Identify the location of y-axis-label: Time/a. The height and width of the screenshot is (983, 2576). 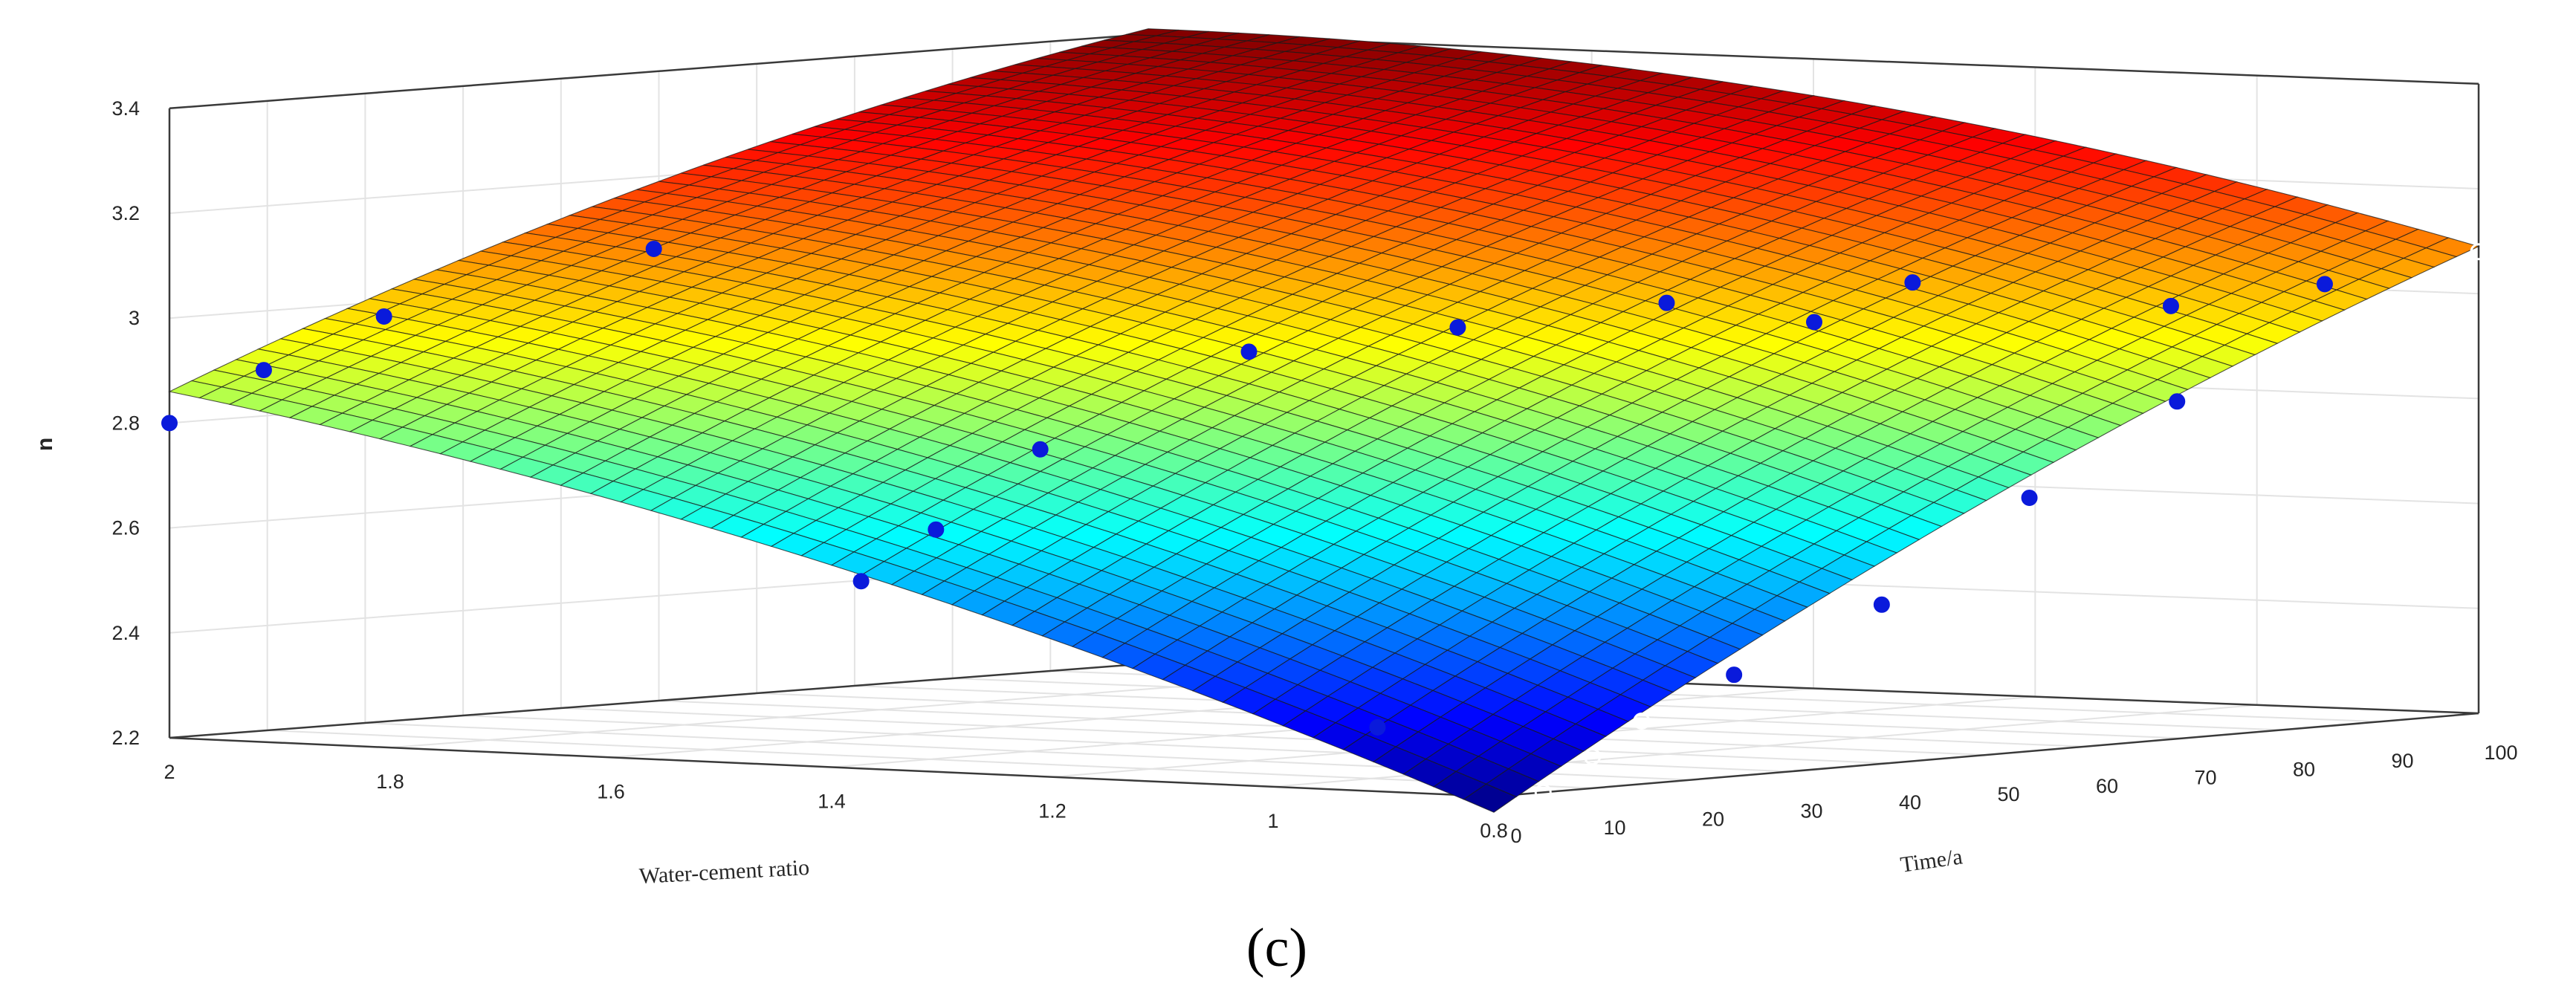
(1932, 860).